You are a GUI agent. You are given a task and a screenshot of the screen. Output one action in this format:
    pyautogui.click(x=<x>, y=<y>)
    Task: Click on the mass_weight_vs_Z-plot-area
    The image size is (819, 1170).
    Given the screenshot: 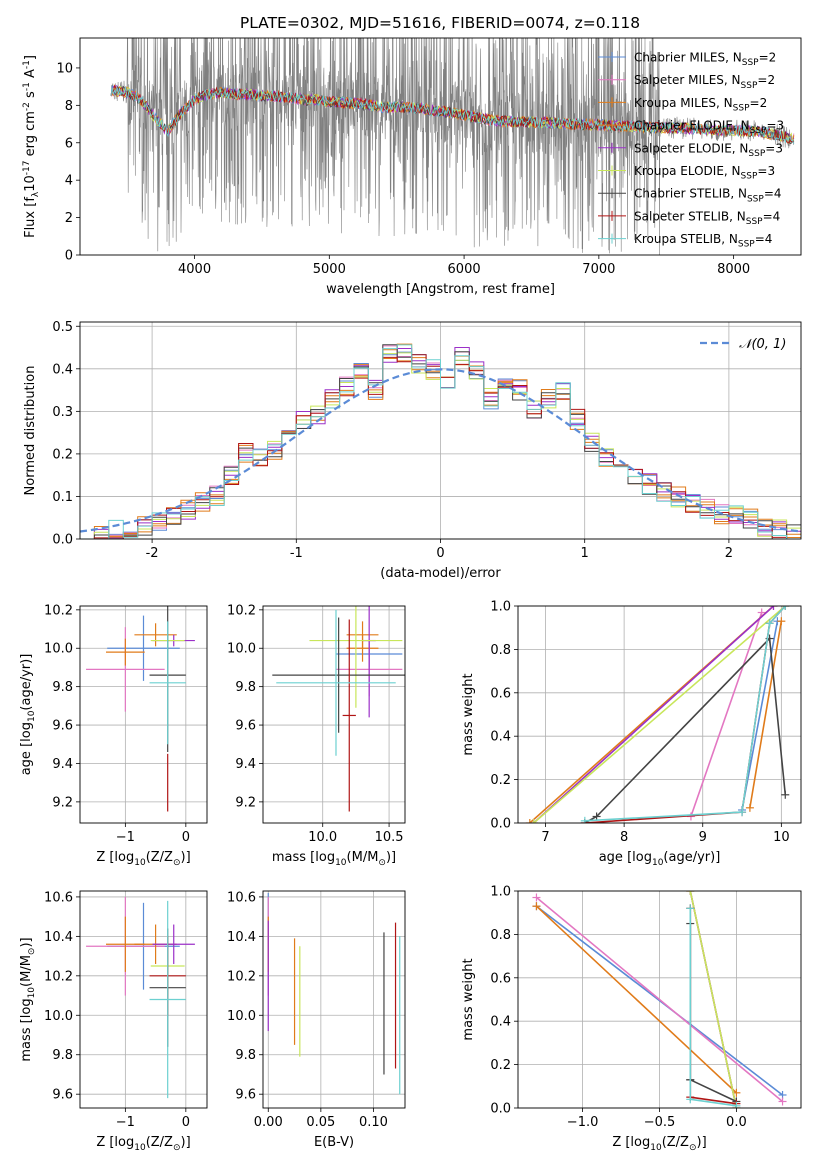 What is the action you would take?
    pyautogui.click(x=659, y=999)
    